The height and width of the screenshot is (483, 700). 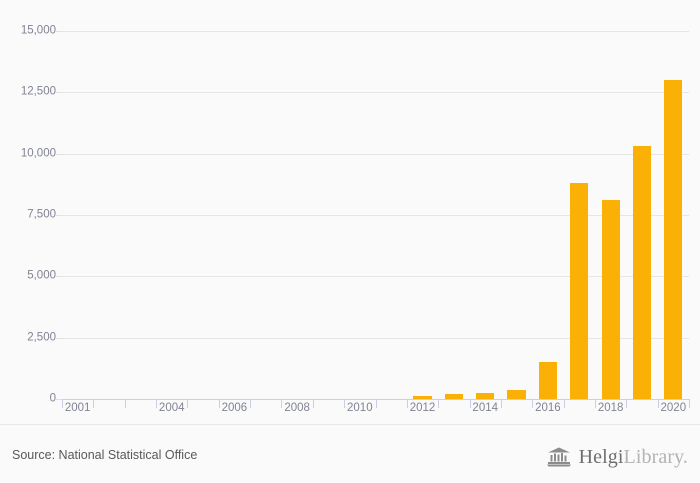 What do you see at coordinates (234, 408) in the screenshot?
I see `x-axis-tick-label: 2006` at bounding box center [234, 408].